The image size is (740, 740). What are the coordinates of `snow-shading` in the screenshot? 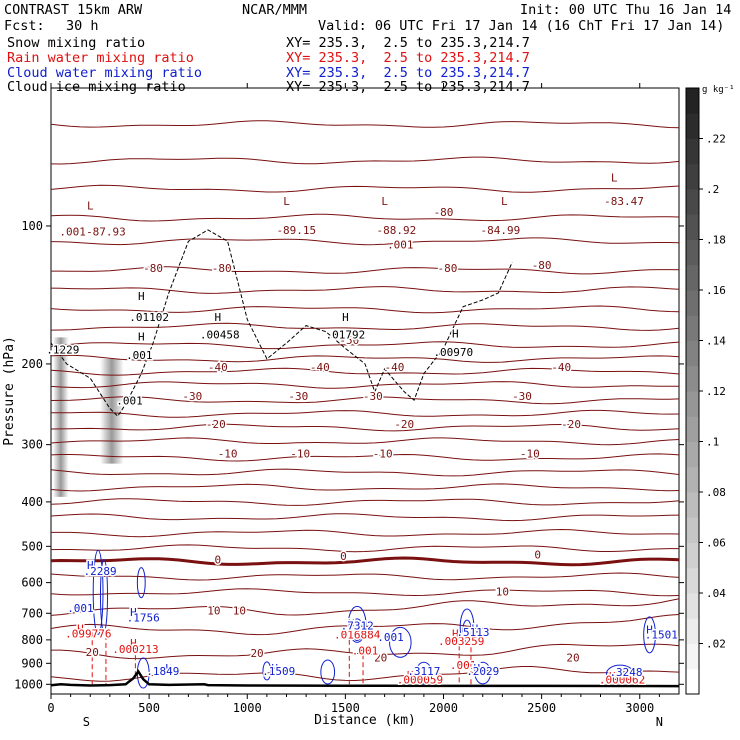 It's located at (60, 417).